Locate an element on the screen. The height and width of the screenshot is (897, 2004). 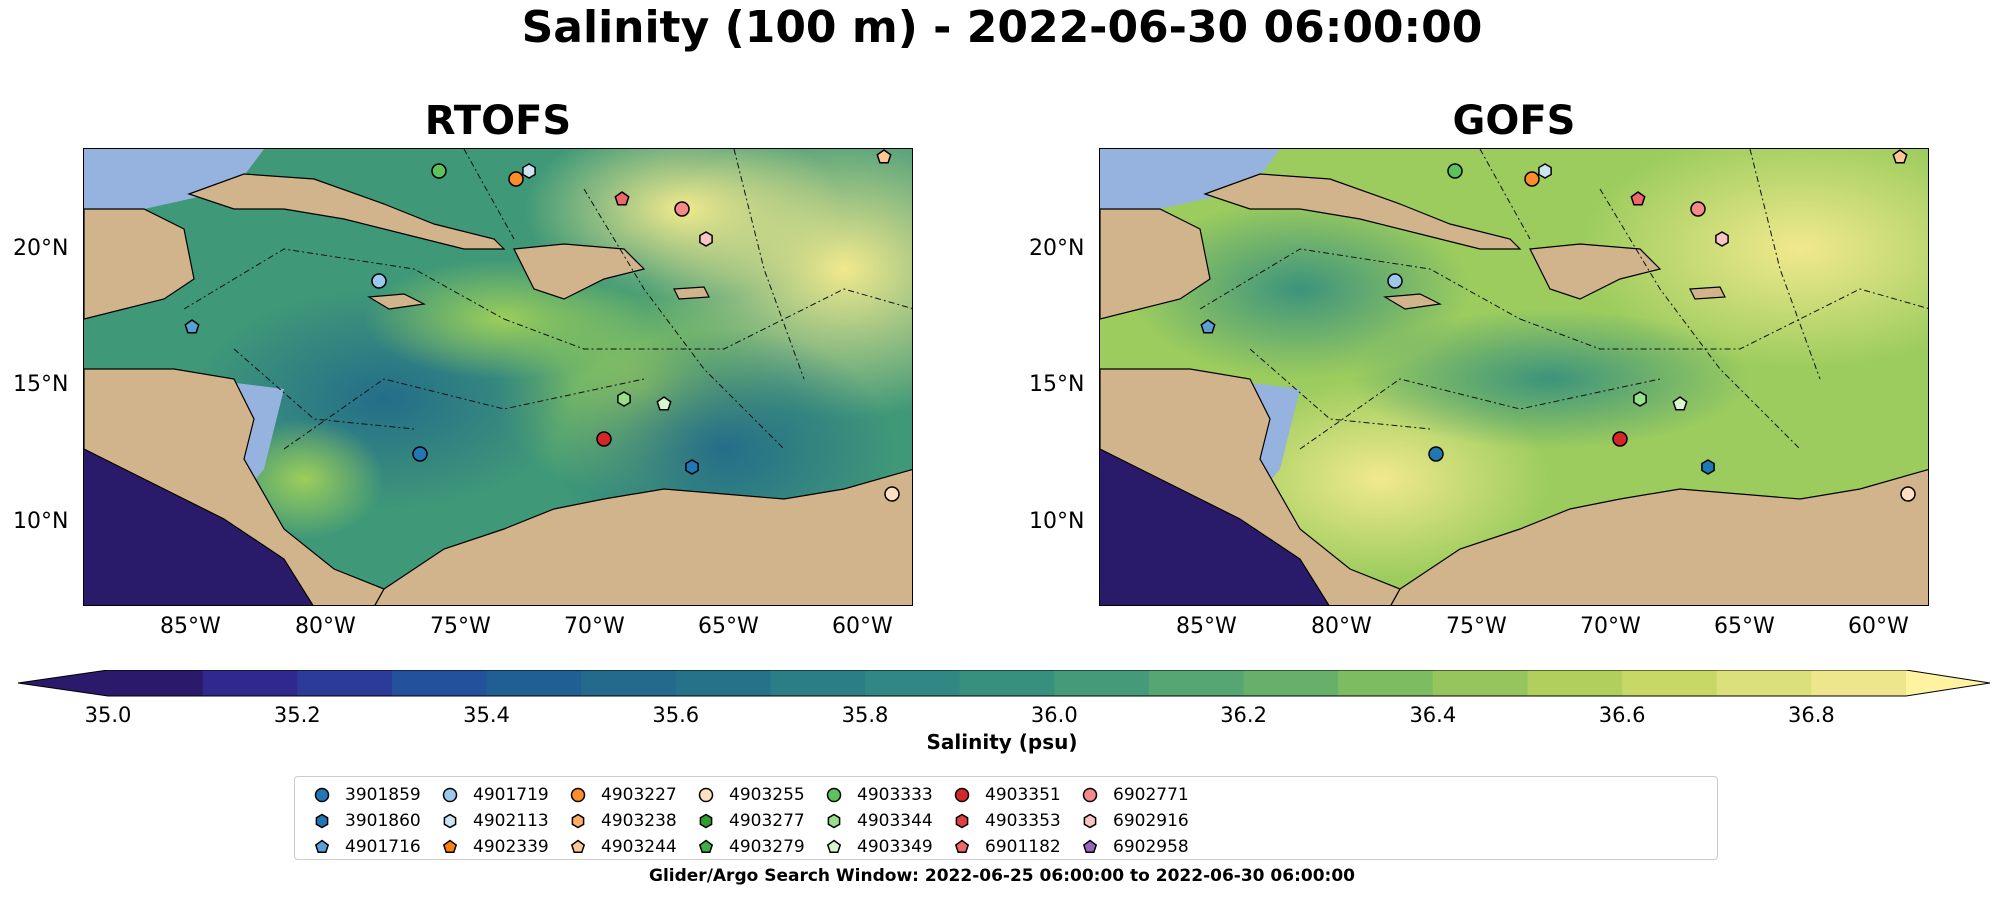
colorbar-label: Salinity (psu) is located at coordinates (1002, 742).